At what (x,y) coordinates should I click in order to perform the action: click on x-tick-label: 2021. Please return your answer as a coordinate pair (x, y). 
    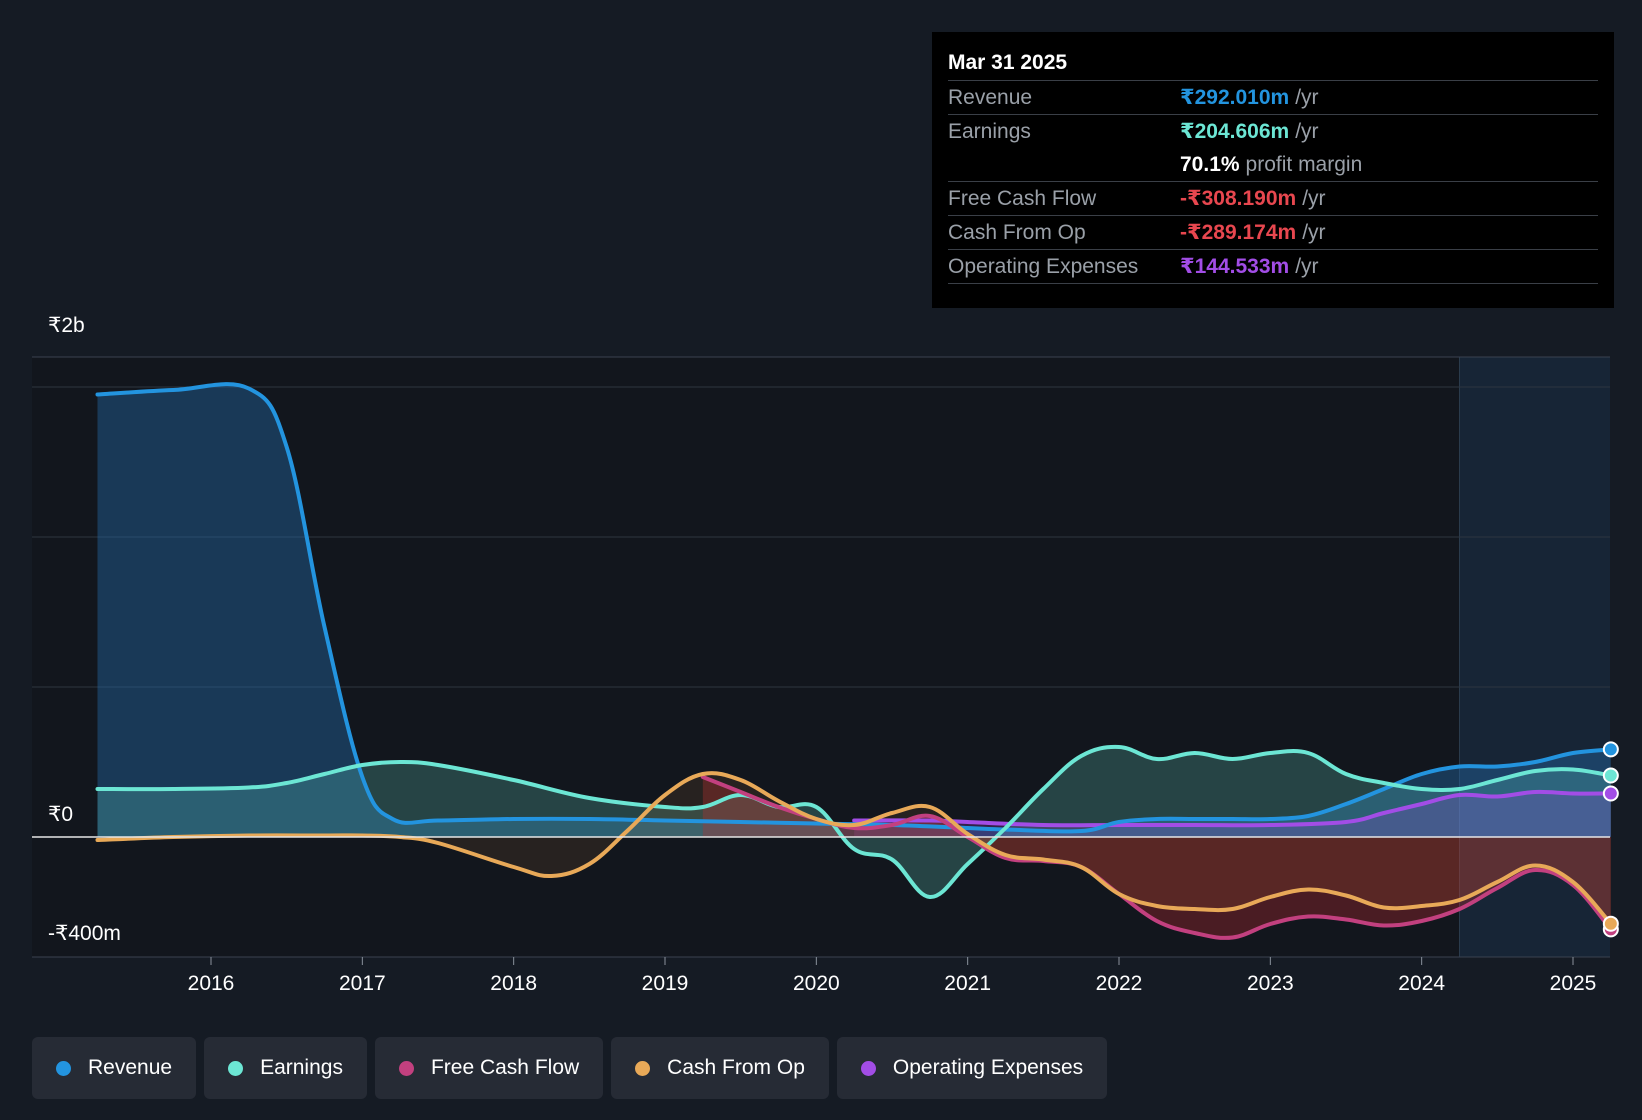
    Looking at the image, I should click on (967, 983).